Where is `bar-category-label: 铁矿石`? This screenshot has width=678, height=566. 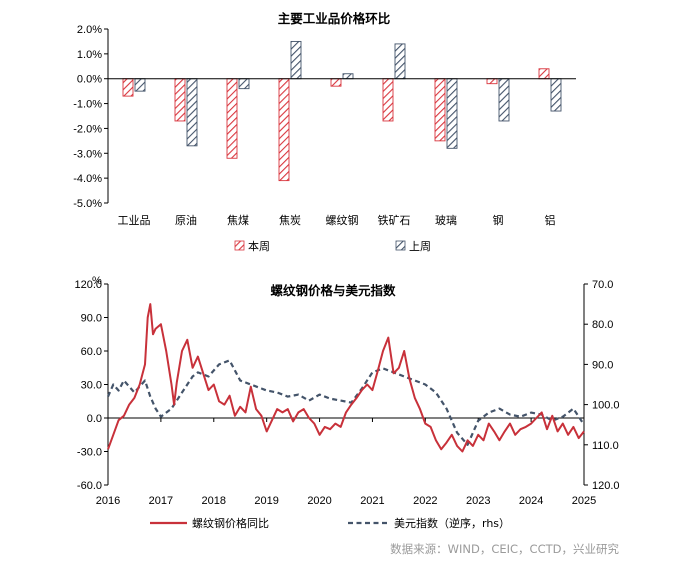 bar-category-label: 铁矿石 is located at coordinates (394, 220).